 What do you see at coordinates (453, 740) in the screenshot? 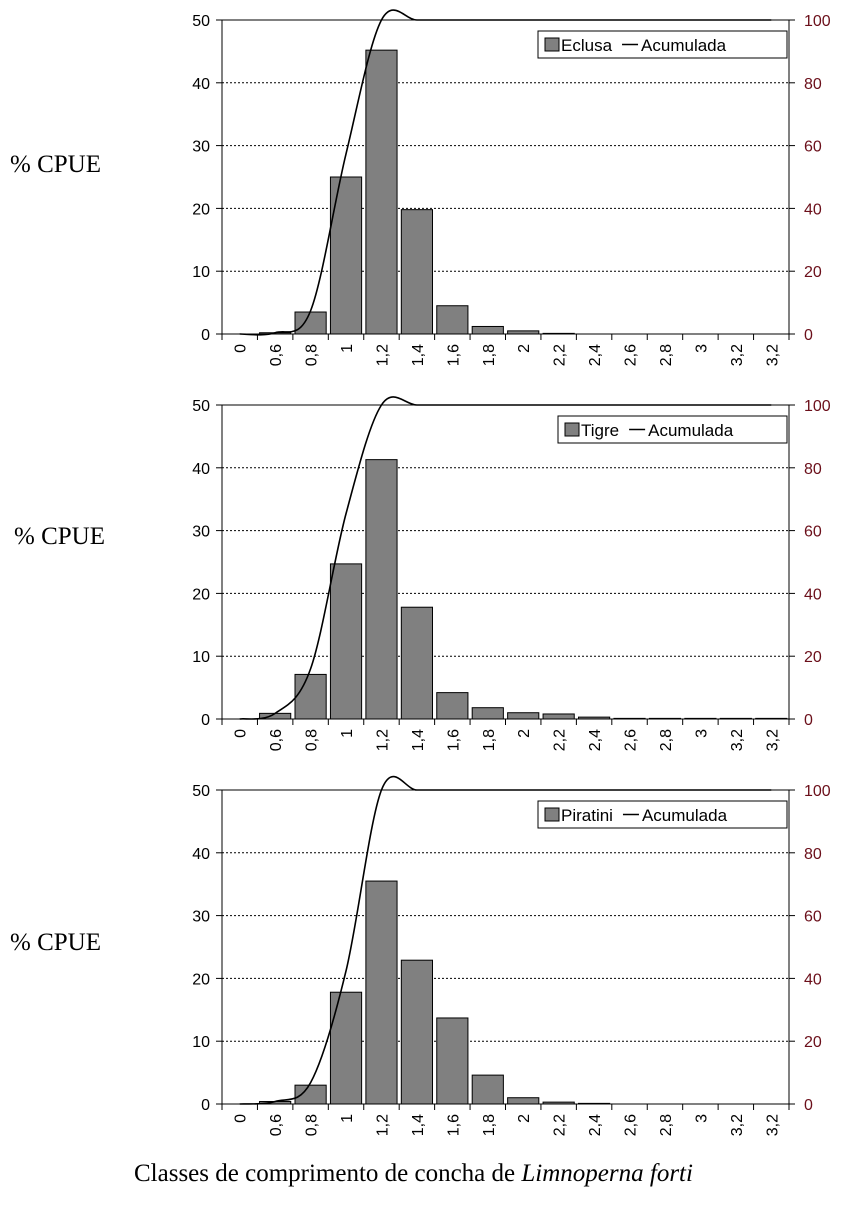
I see `x-tick-label: 1,6` at bounding box center [453, 740].